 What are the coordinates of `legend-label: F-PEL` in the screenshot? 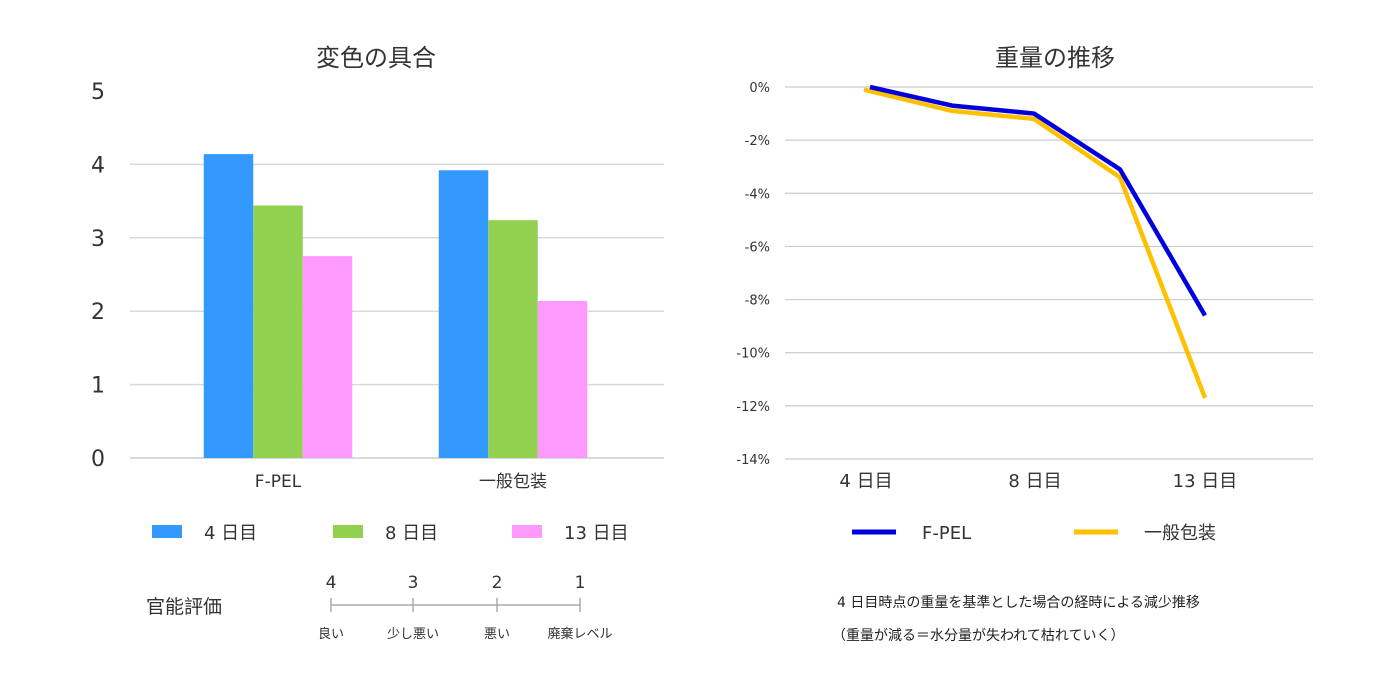 It's located at (946, 533).